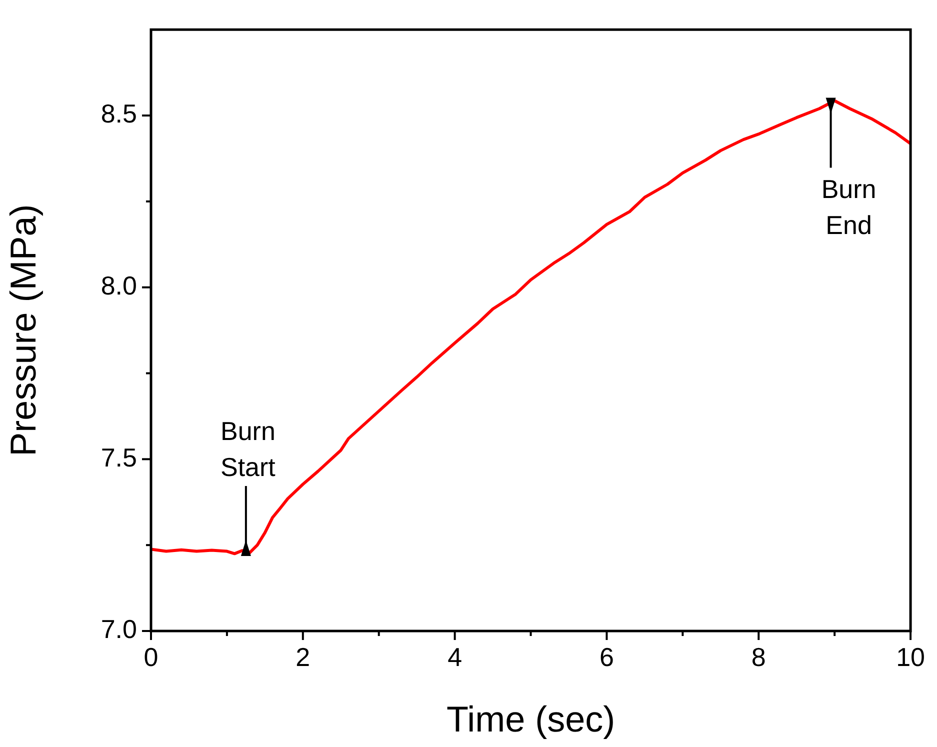 This screenshot has width=937, height=747. Describe the element at coordinates (848, 207) in the screenshot. I see `annotation: Burn End` at that location.